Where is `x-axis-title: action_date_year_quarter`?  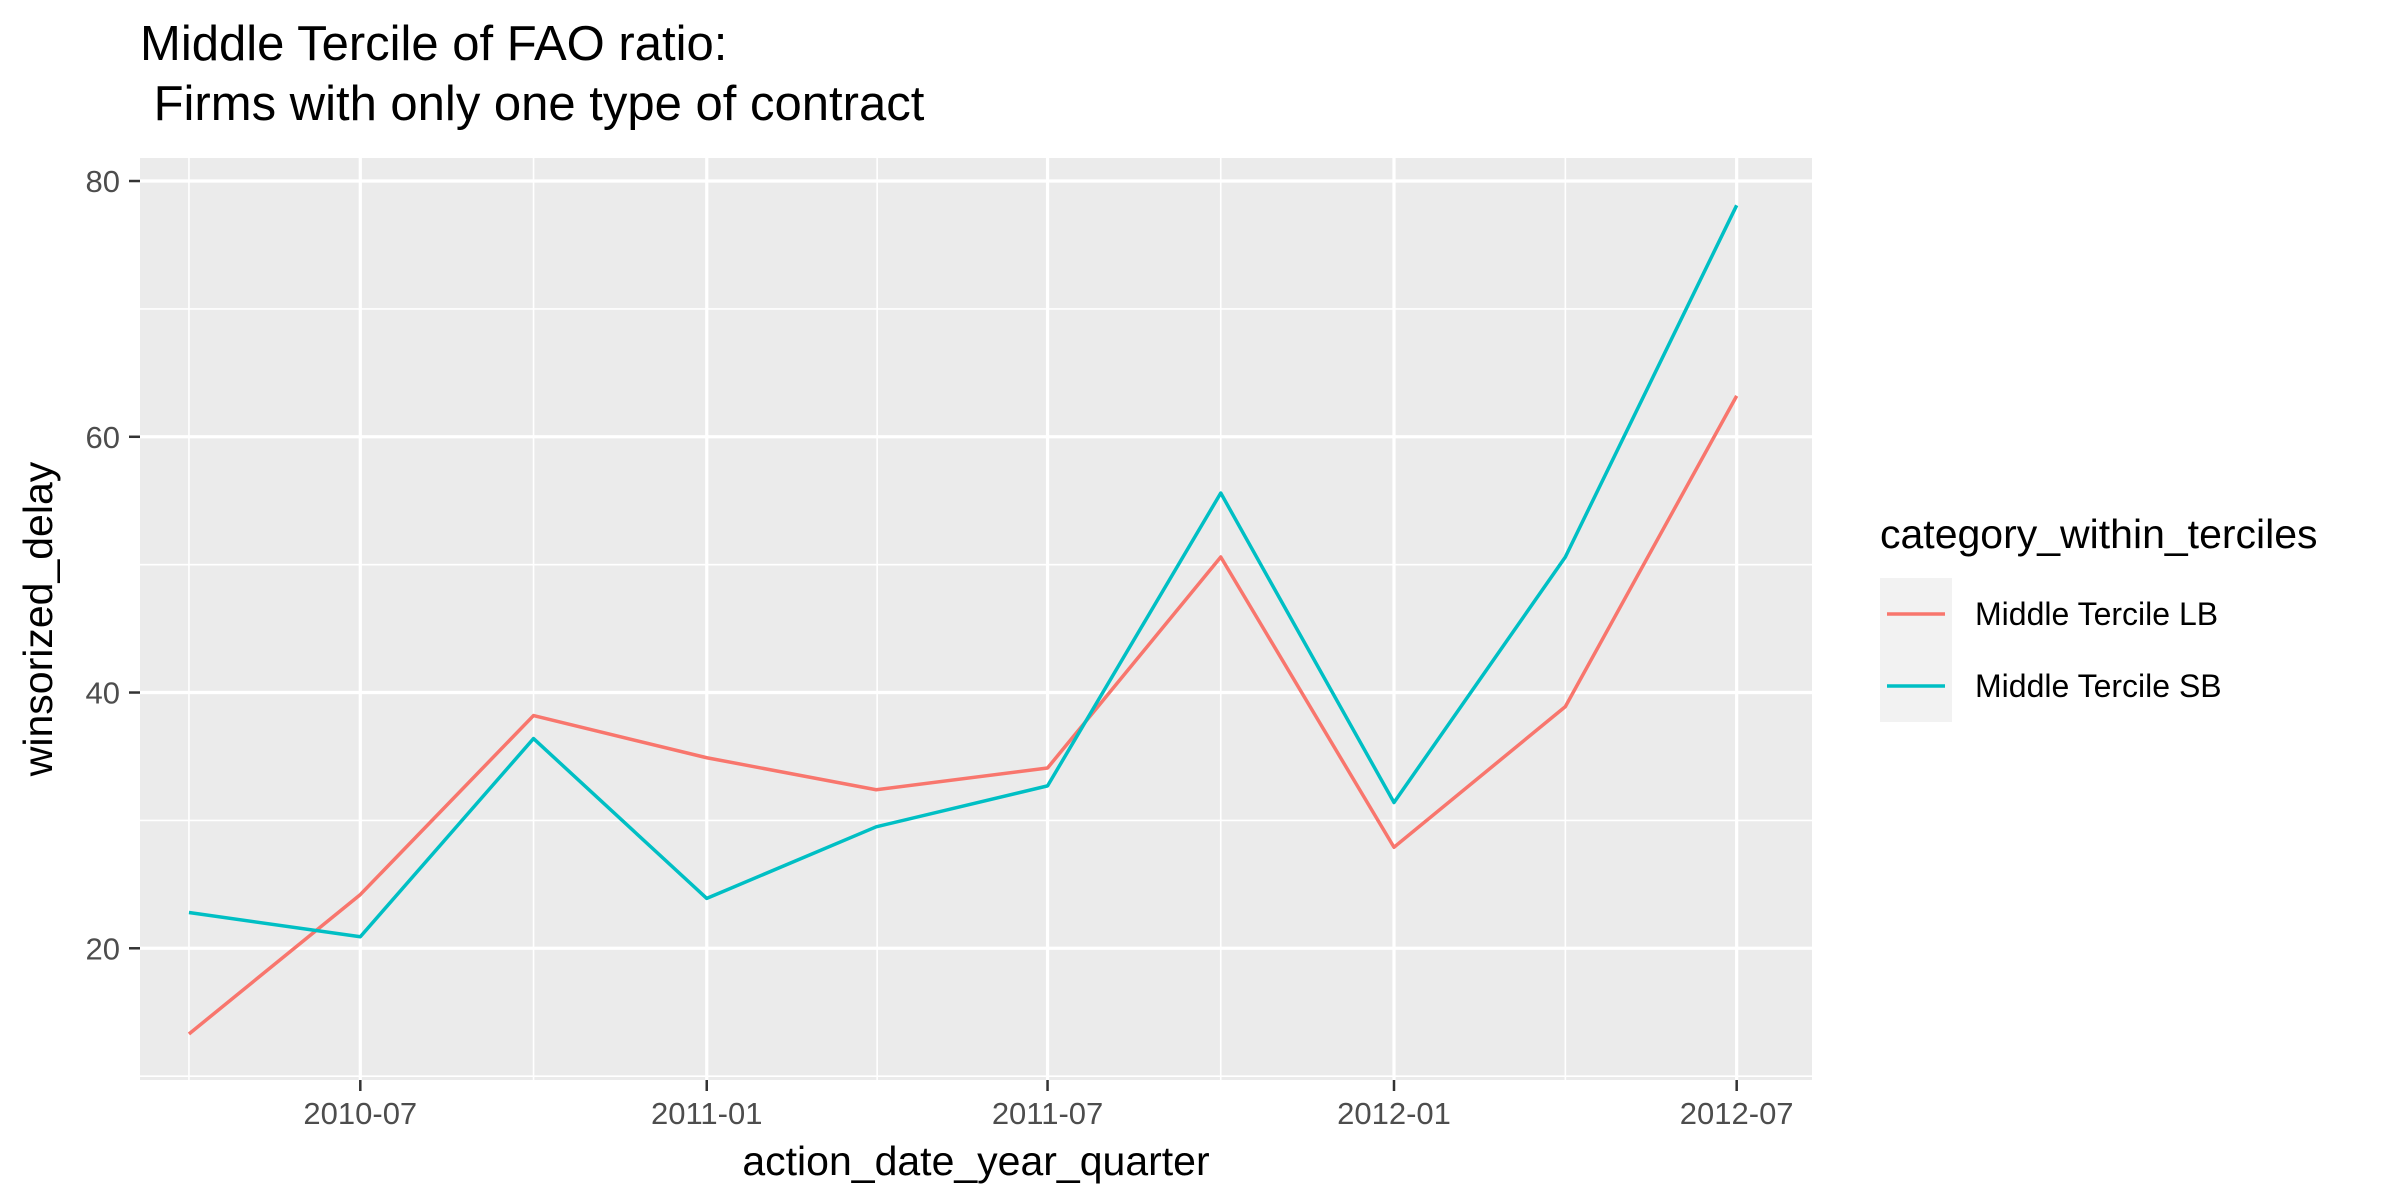
x-axis-title: action_date_year_quarter is located at coordinates (975, 1161).